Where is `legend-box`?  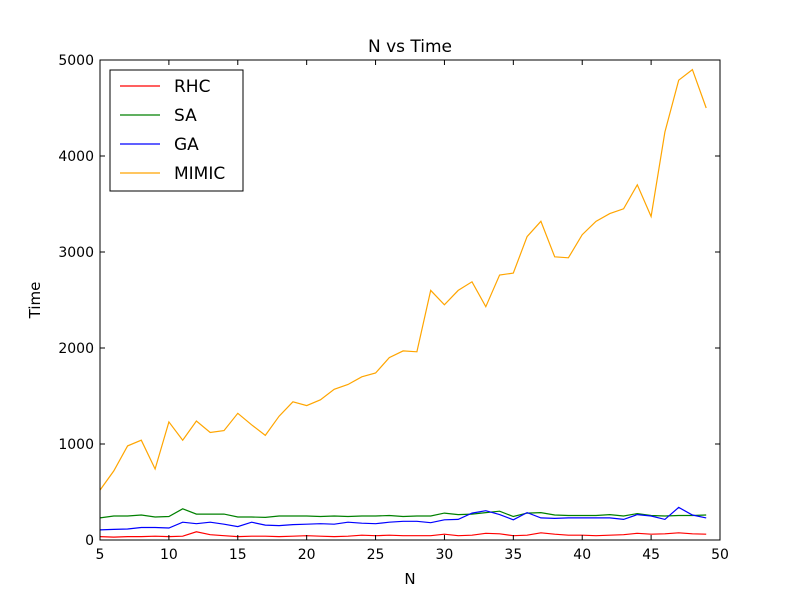
legend-box is located at coordinates (176, 130).